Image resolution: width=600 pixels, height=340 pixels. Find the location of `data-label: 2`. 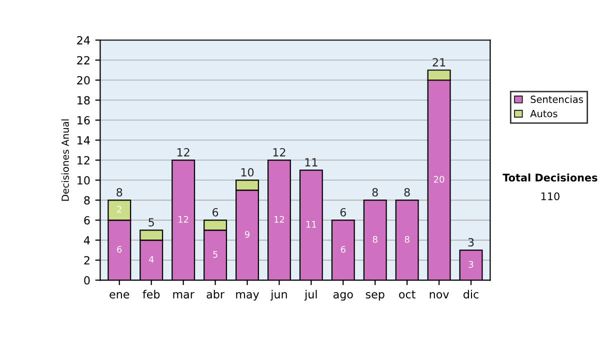

data-label: 2 is located at coordinates (119, 209).